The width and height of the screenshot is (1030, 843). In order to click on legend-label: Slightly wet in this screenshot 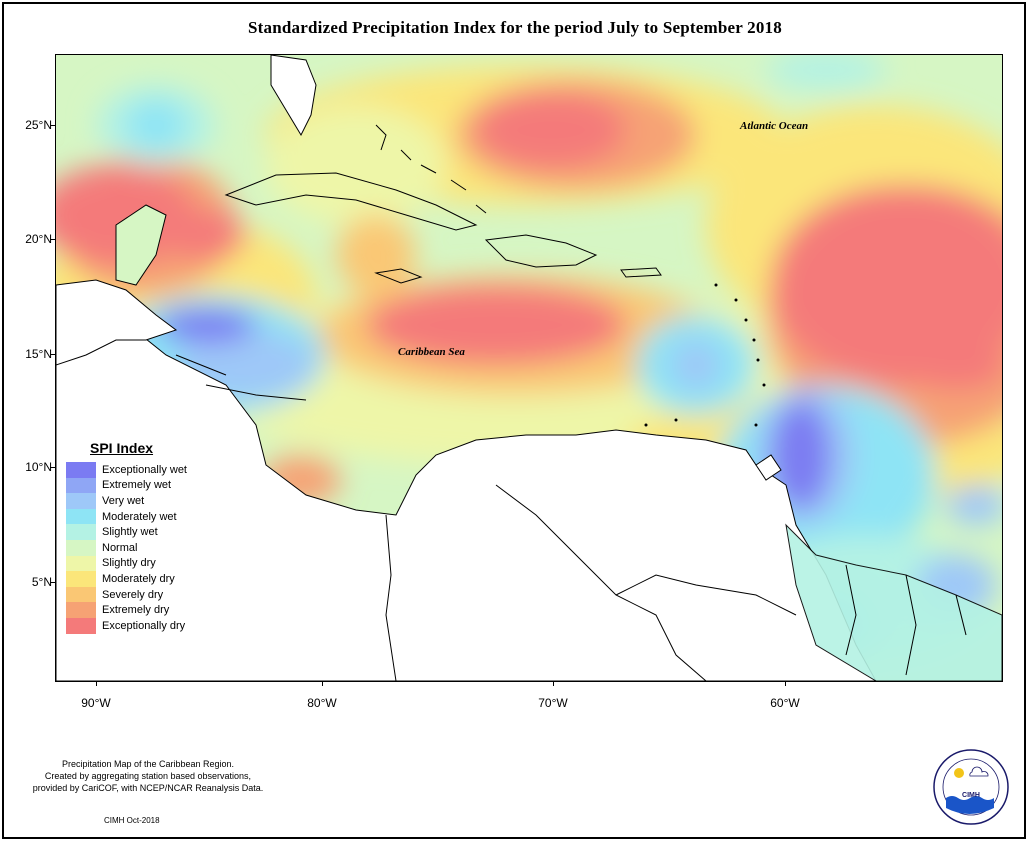, I will do `click(130, 532)`.